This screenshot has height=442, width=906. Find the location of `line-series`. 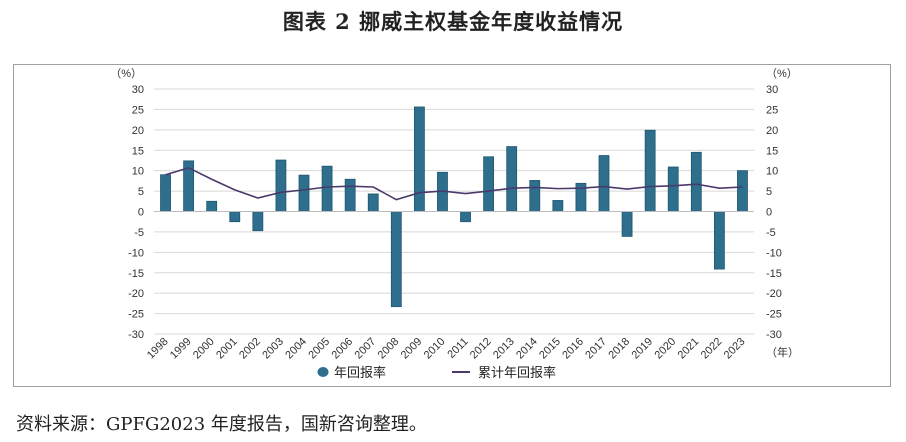

line-series is located at coordinates (454, 183).